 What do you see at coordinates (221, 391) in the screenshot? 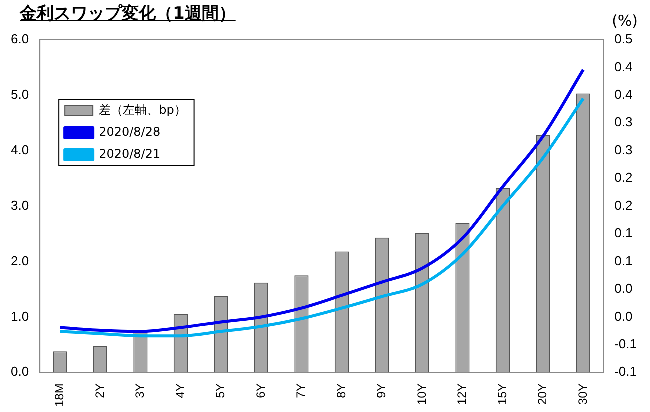
I see `x-tick-label: 5Y` at bounding box center [221, 391].